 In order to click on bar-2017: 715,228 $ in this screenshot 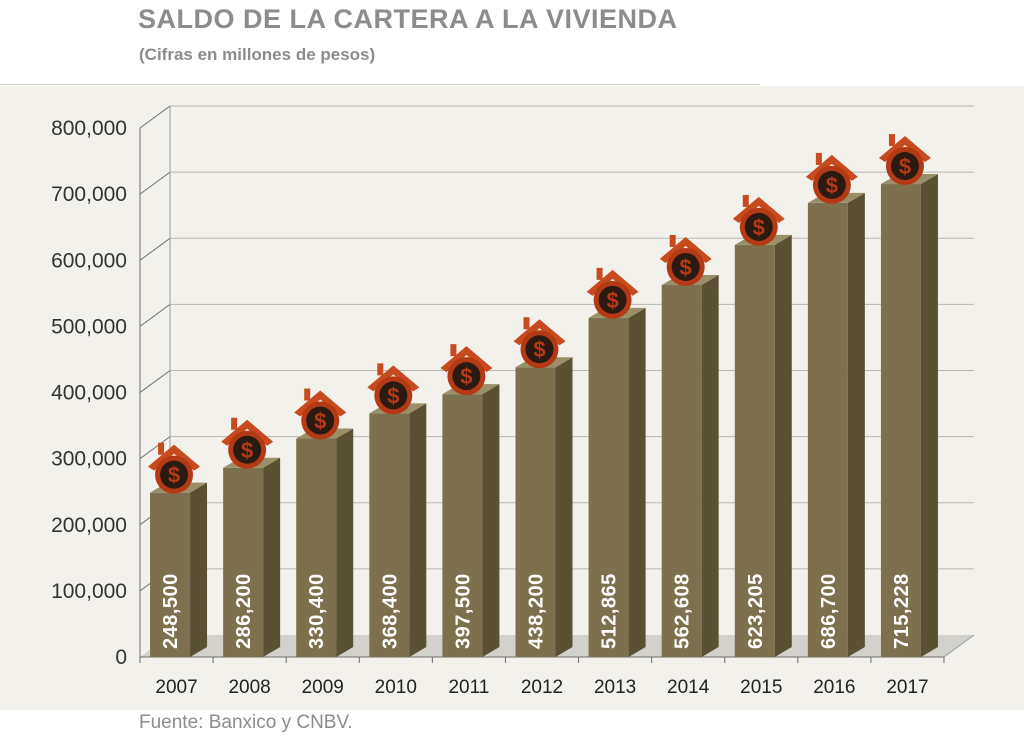, I will do `click(908, 395)`.